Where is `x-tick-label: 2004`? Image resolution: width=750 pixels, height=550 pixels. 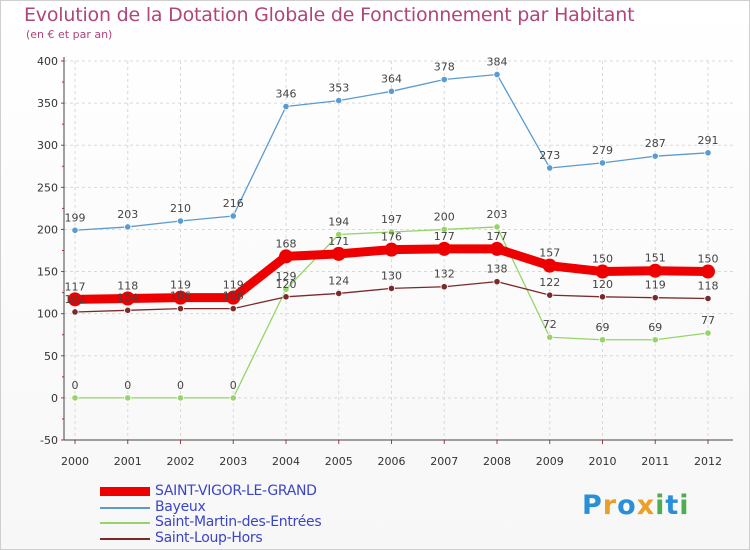 x-tick-label: 2004 is located at coordinates (286, 461).